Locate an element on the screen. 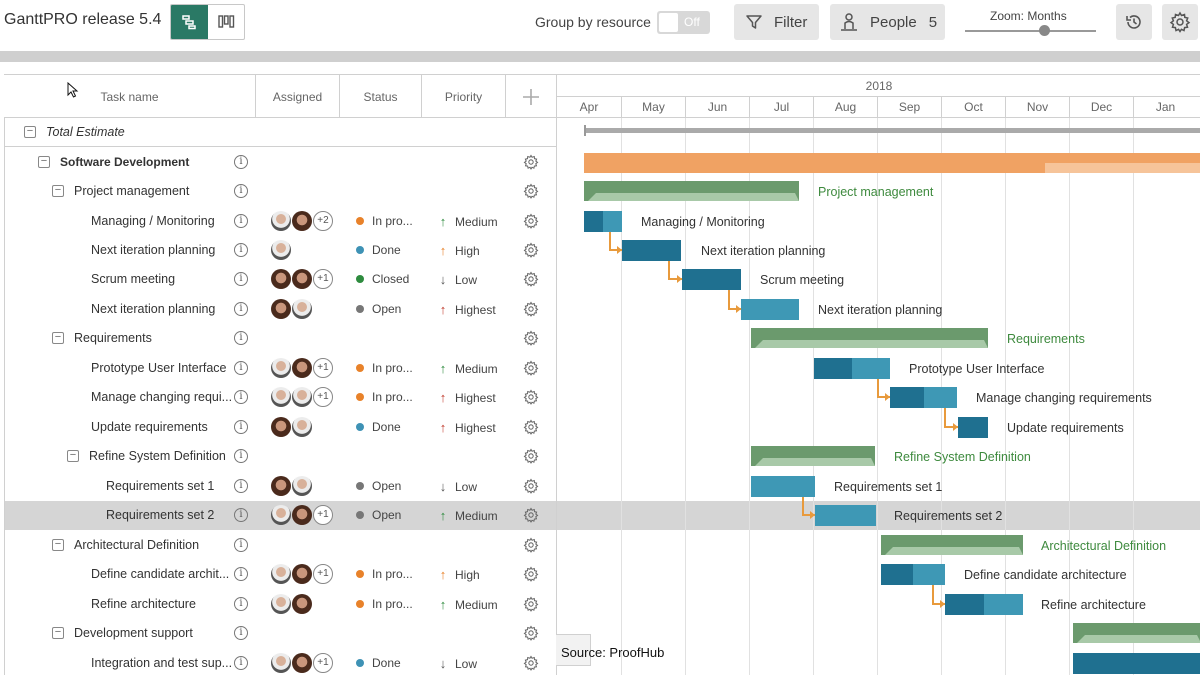 The image size is (1200, 675). group-by-resource-toggle: Off is located at coordinates (683, 22).